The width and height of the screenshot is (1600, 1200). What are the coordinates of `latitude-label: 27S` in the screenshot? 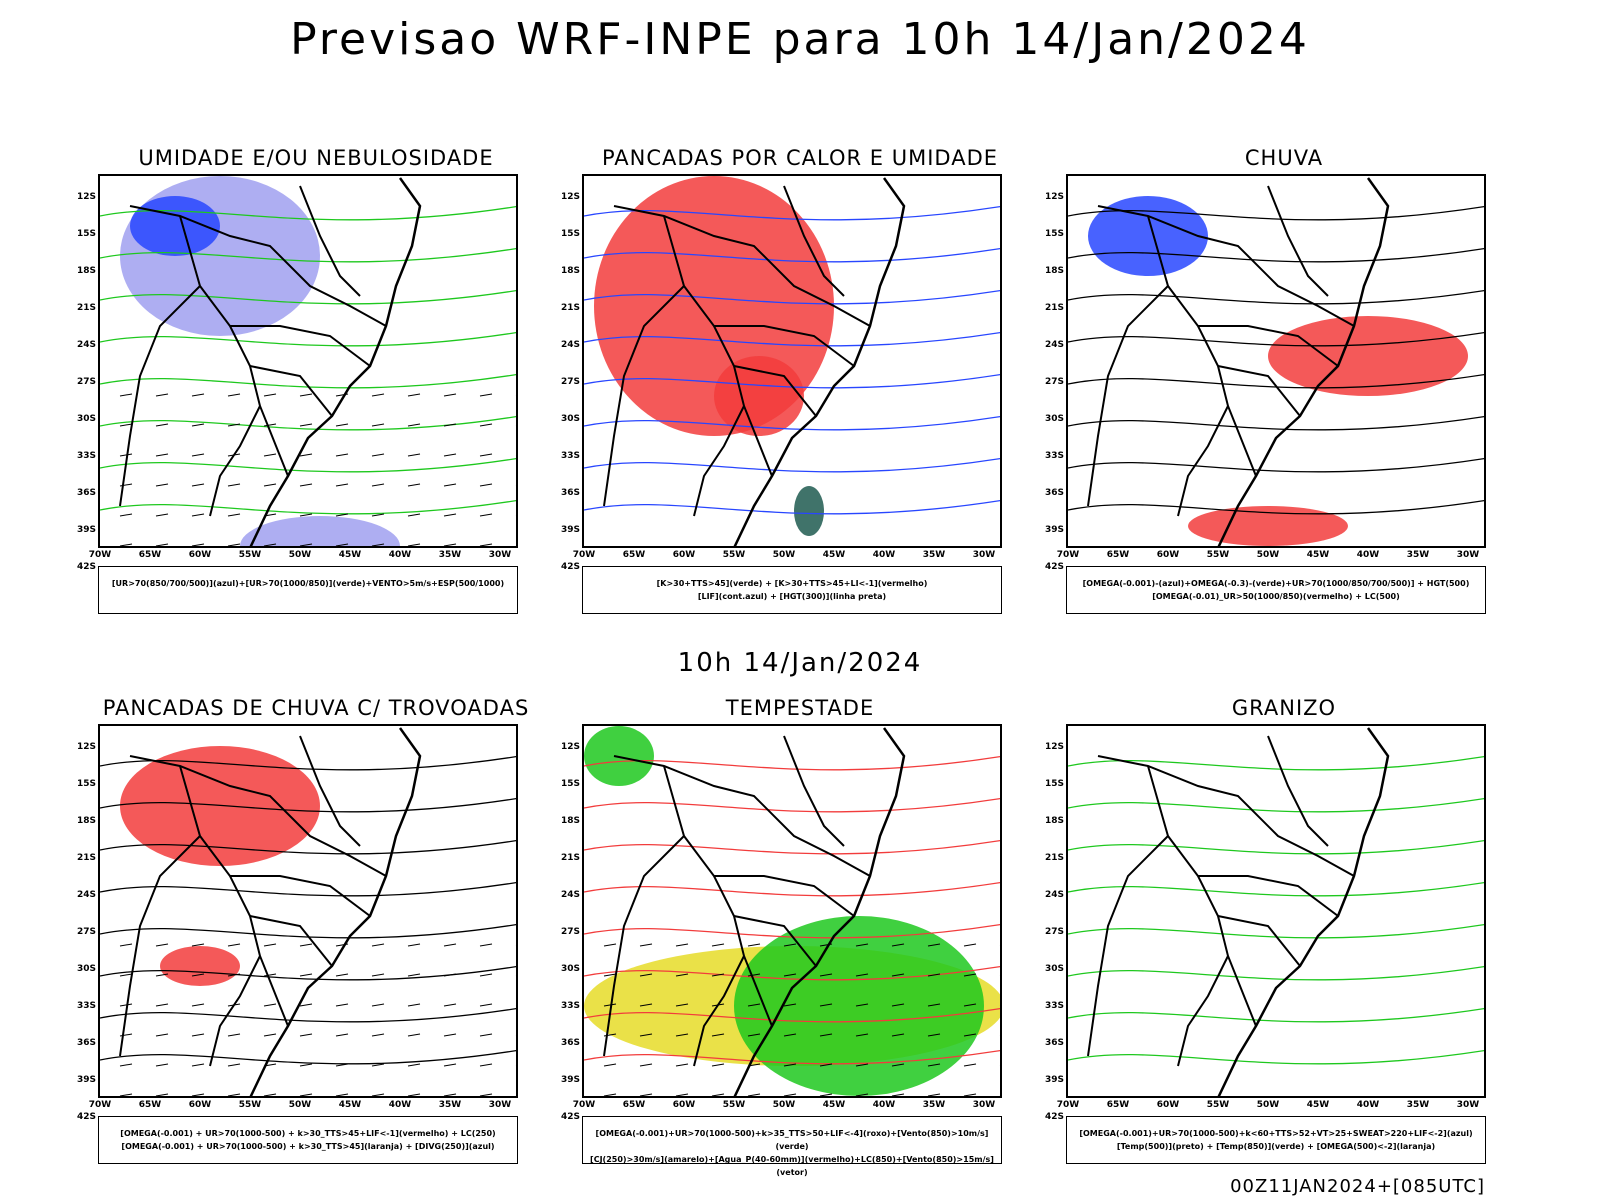 It's located at (86, 932).